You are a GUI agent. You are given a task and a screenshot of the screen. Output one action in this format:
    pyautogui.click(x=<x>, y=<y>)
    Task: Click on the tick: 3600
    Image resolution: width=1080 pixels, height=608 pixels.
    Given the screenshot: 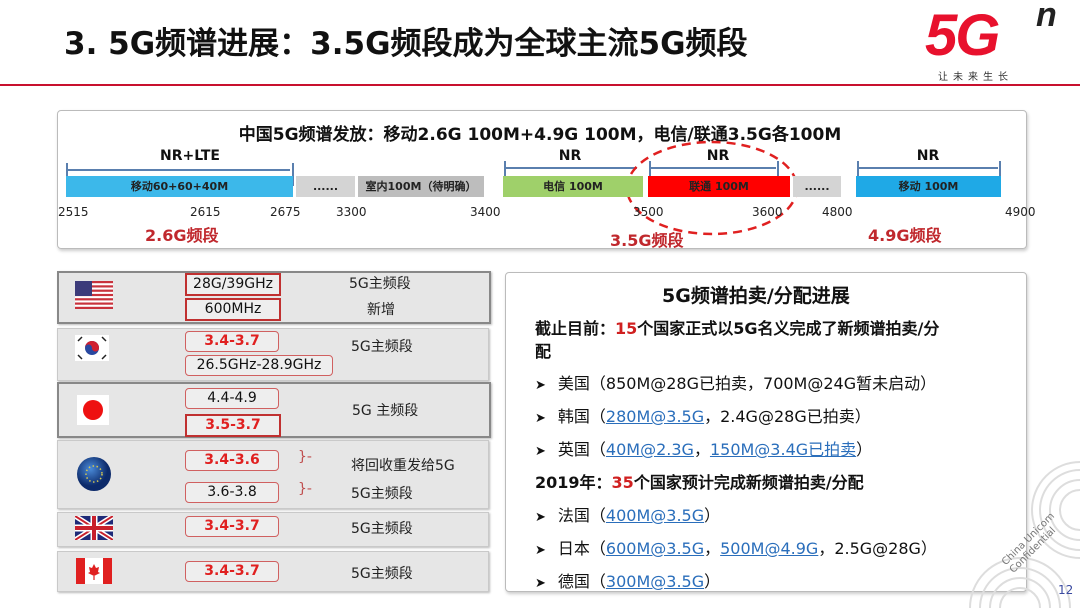 What is the action you would take?
    pyautogui.click(x=767, y=212)
    